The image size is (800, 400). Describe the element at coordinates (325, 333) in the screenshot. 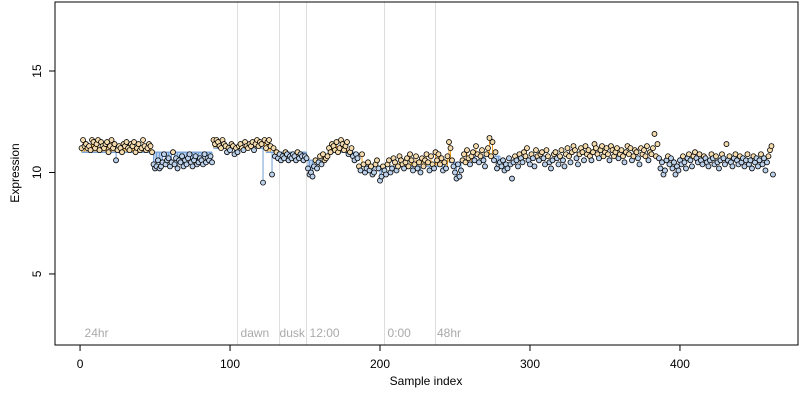

I see `annotation: 12:00` at that location.